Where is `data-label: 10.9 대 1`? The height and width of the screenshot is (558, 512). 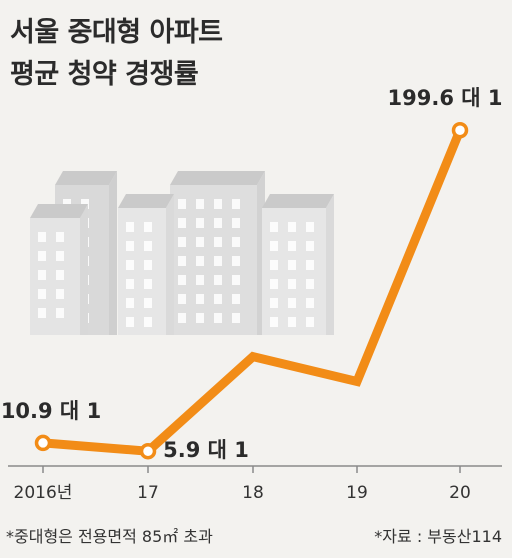 data-label: 10.9 대 1 is located at coordinates (51, 411).